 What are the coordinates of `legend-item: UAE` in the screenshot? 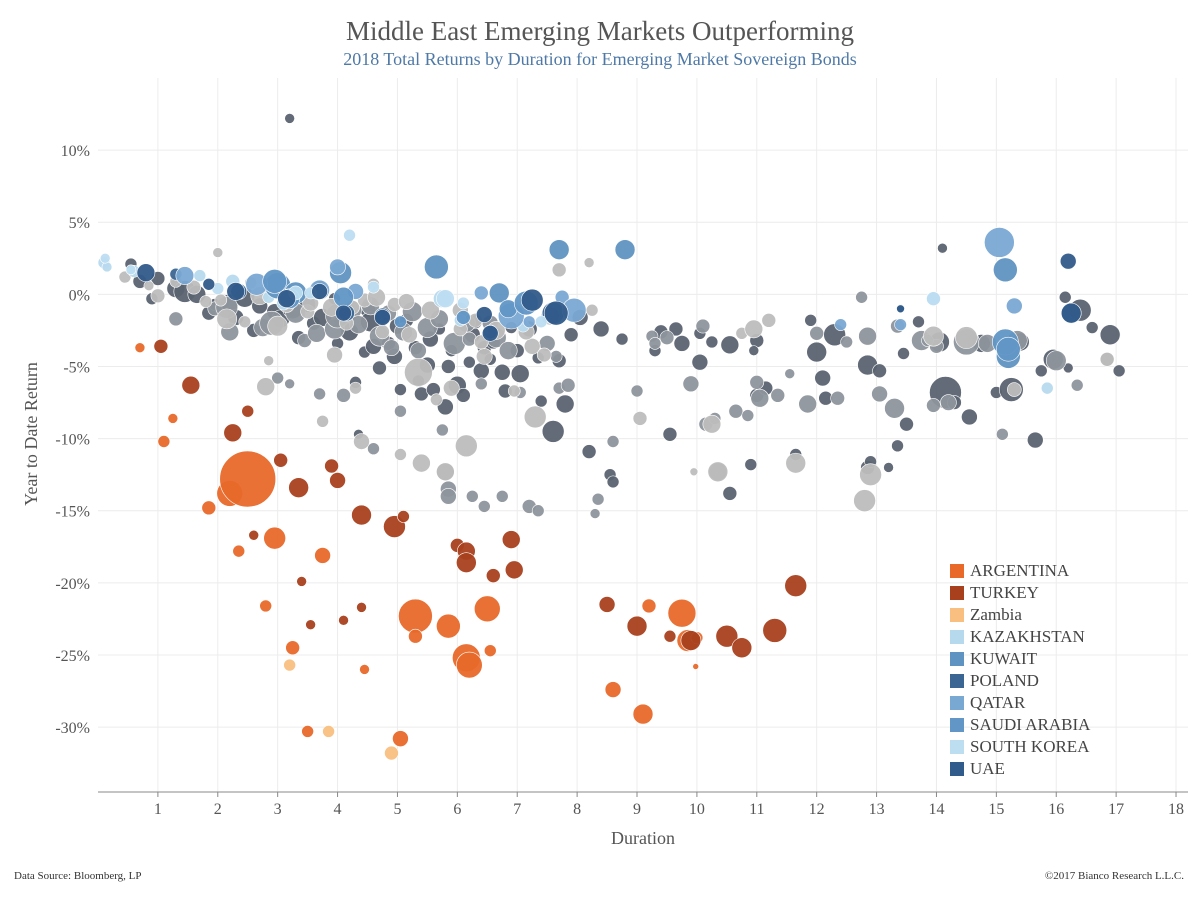 It's located at (1020, 769).